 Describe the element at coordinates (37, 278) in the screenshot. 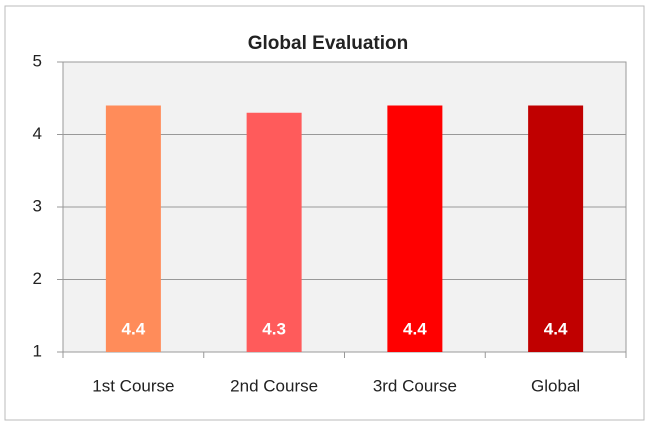

I see `y-tick-label: 2` at that location.